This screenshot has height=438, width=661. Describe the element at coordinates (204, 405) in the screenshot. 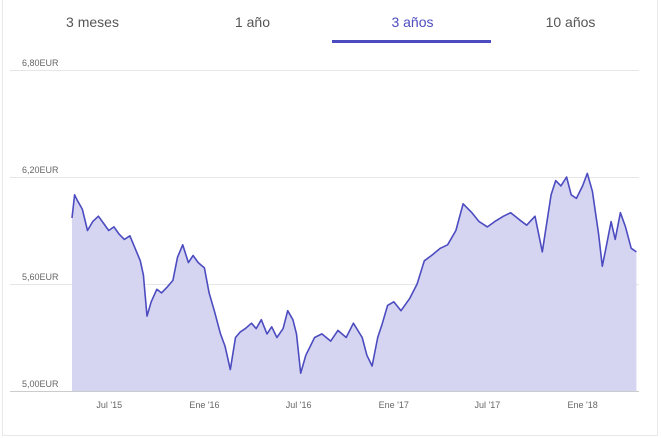

I see `x-tick-label: Ene '16` at that location.